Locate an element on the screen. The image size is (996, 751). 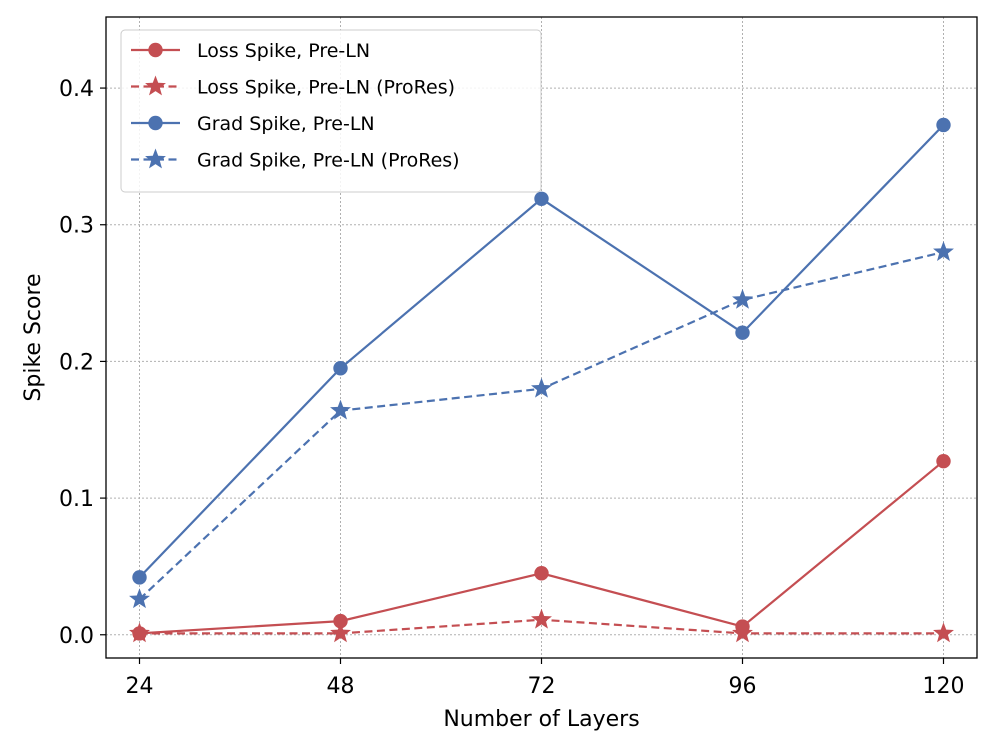
x-tick-label: 96 is located at coordinates (743, 686).